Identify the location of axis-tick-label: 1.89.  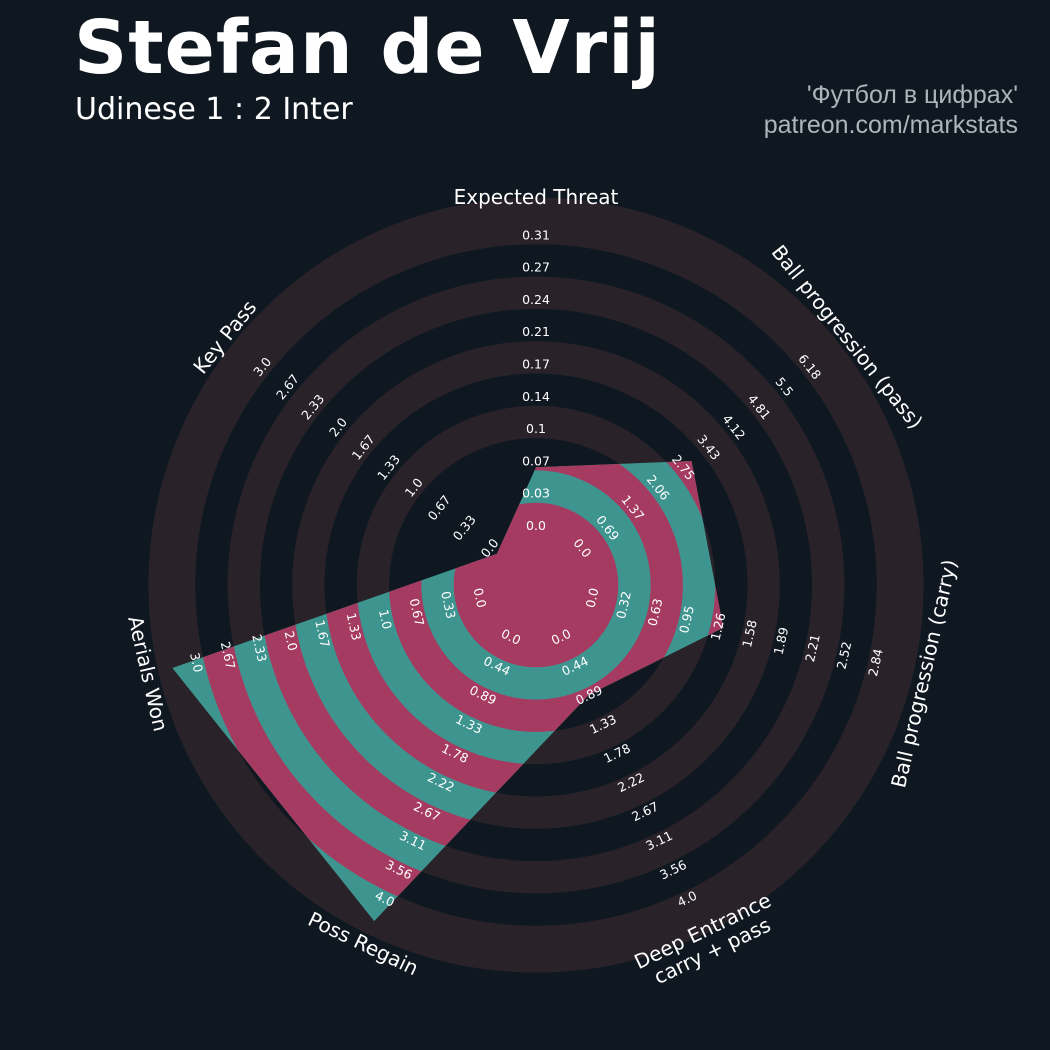
(781, 641).